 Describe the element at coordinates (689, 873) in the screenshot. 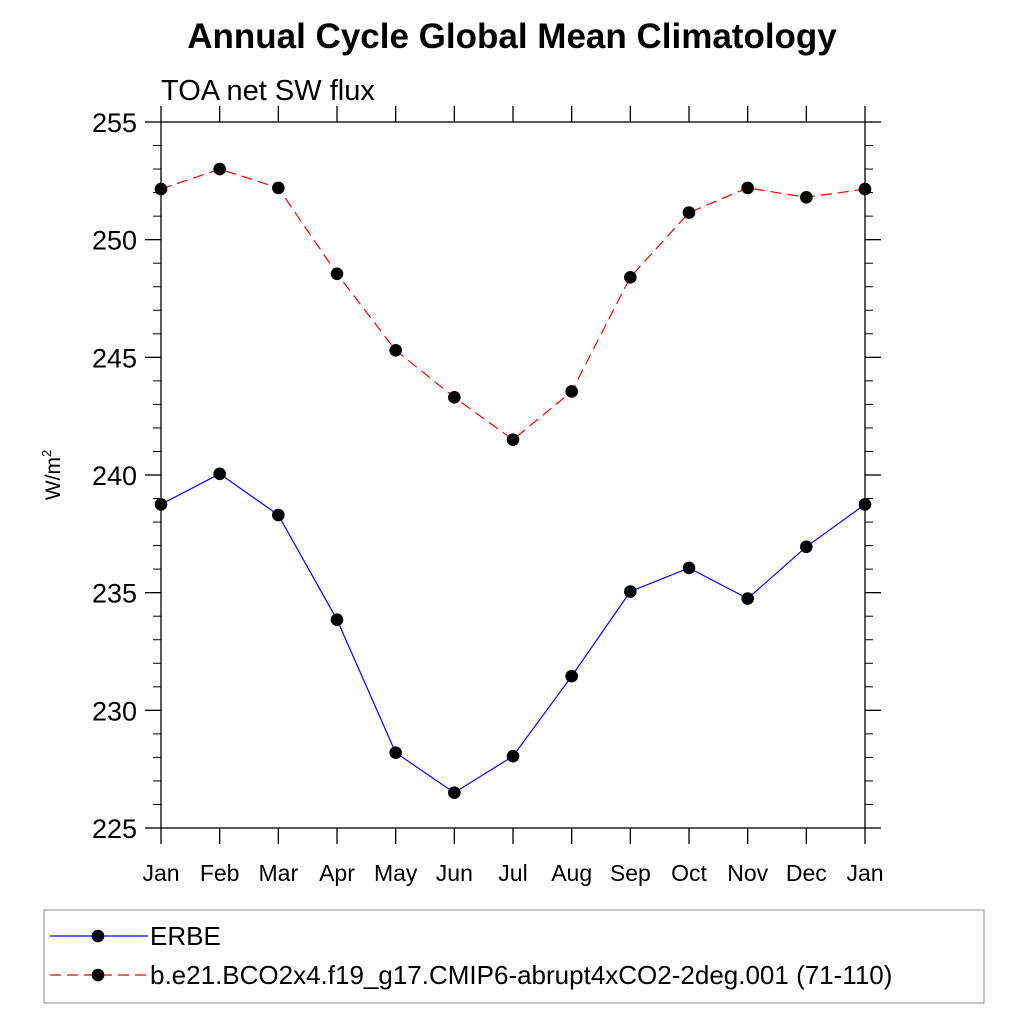

I see `x-tick-label: Oct` at that location.